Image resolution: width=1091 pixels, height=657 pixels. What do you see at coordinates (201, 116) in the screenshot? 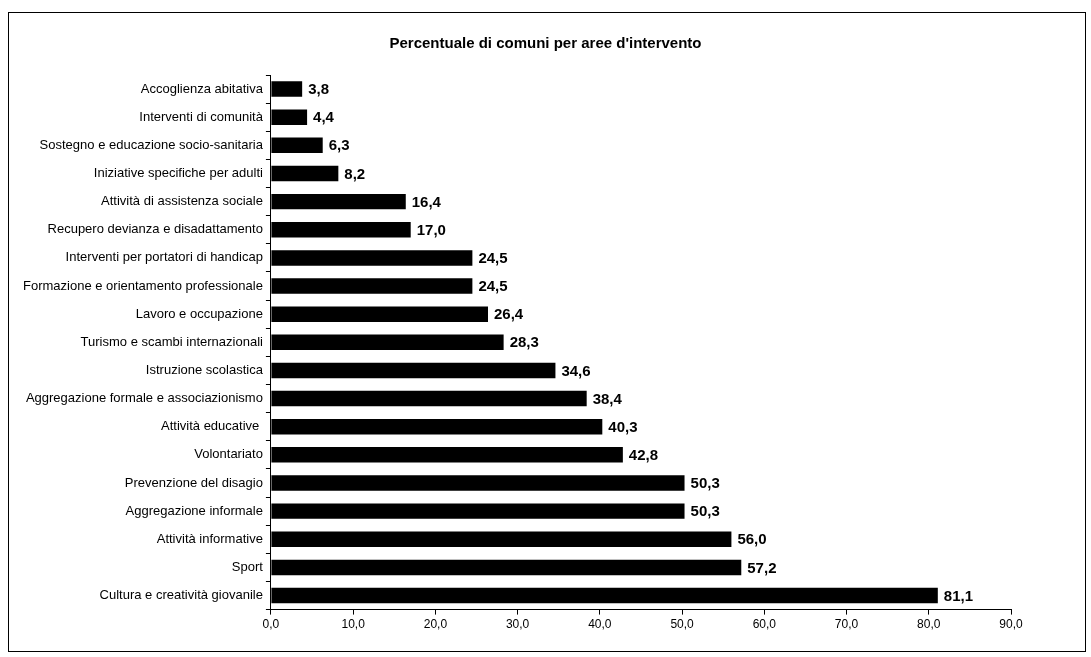
I see `y-tick-label: Interventi di comunità` at bounding box center [201, 116].